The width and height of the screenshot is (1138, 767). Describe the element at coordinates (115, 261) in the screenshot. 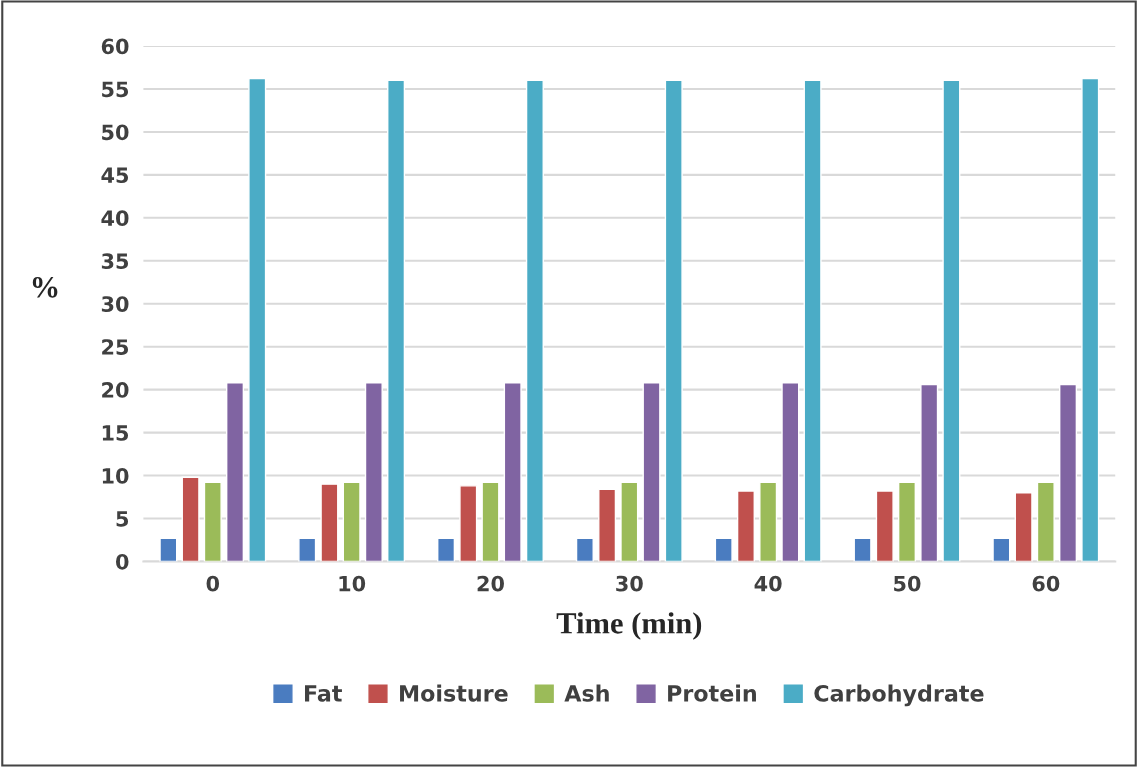

I see `y-tick-label: 35` at that location.